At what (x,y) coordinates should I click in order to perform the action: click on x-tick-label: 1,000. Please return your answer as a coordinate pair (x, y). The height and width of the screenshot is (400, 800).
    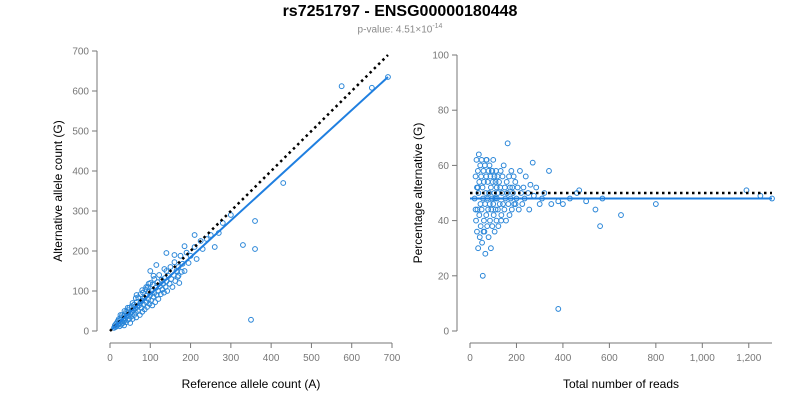
    Looking at the image, I should click on (702, 358).